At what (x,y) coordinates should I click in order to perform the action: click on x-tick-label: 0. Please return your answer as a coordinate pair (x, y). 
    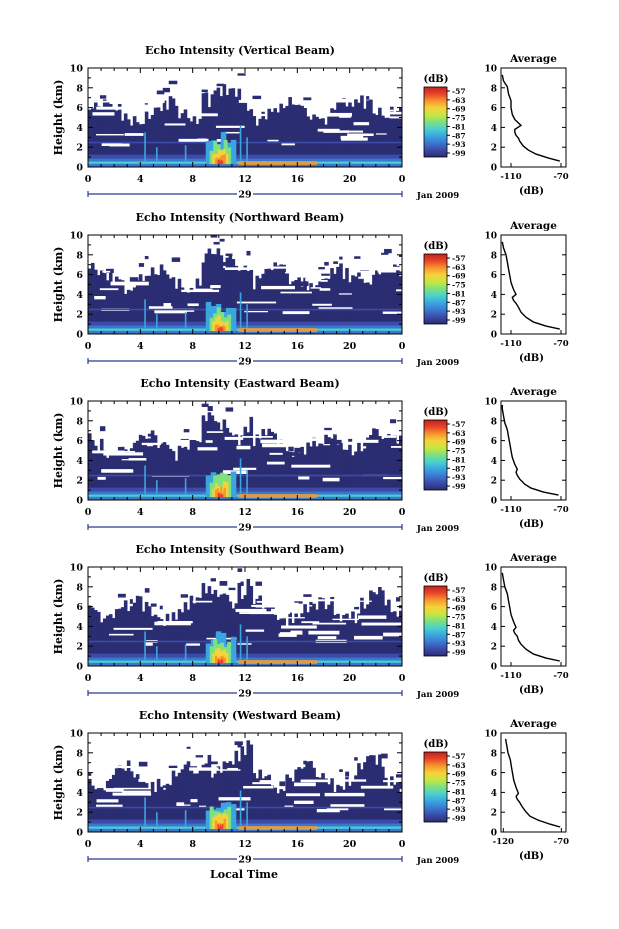
    Looking at the image, I should click on (402, 844).